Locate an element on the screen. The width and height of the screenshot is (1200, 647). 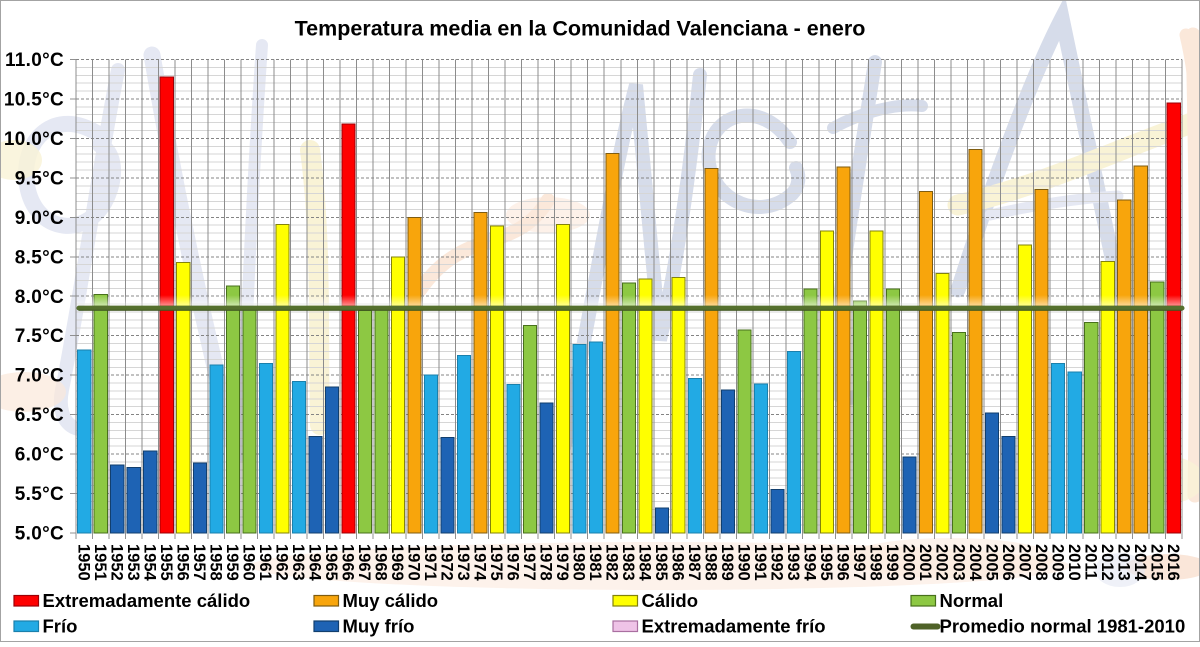
svg-text: 1955 is located at coordinates (166, 562).